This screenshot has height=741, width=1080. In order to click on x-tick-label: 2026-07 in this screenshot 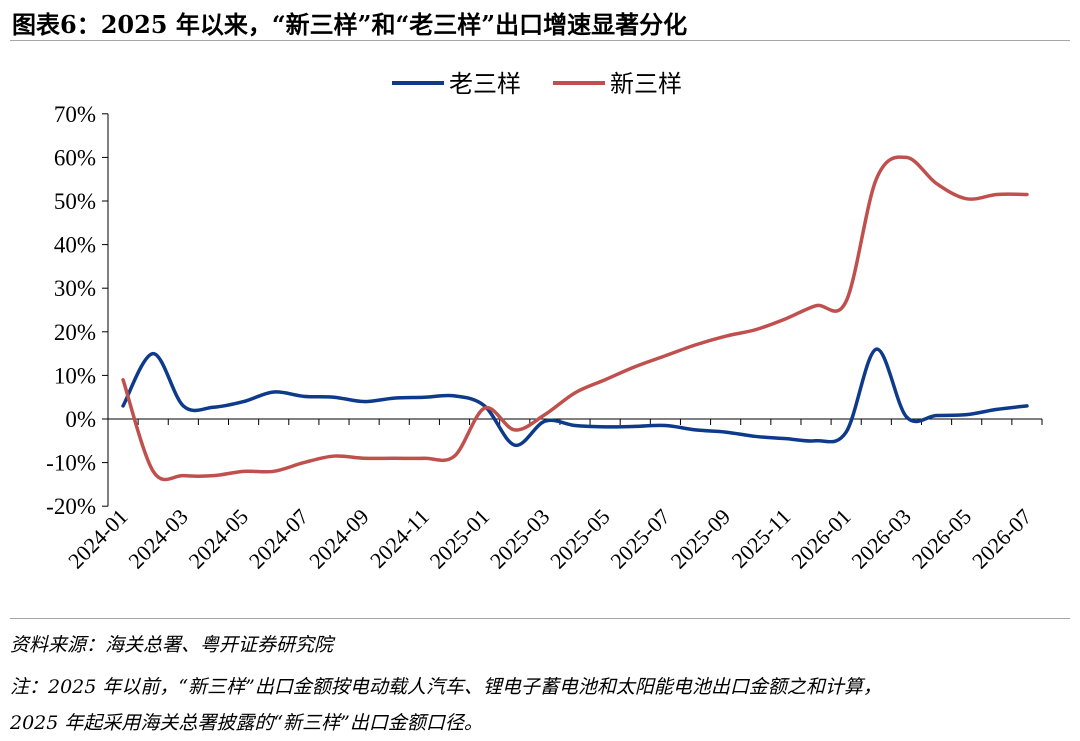, I will do `click(1002, 539)`.